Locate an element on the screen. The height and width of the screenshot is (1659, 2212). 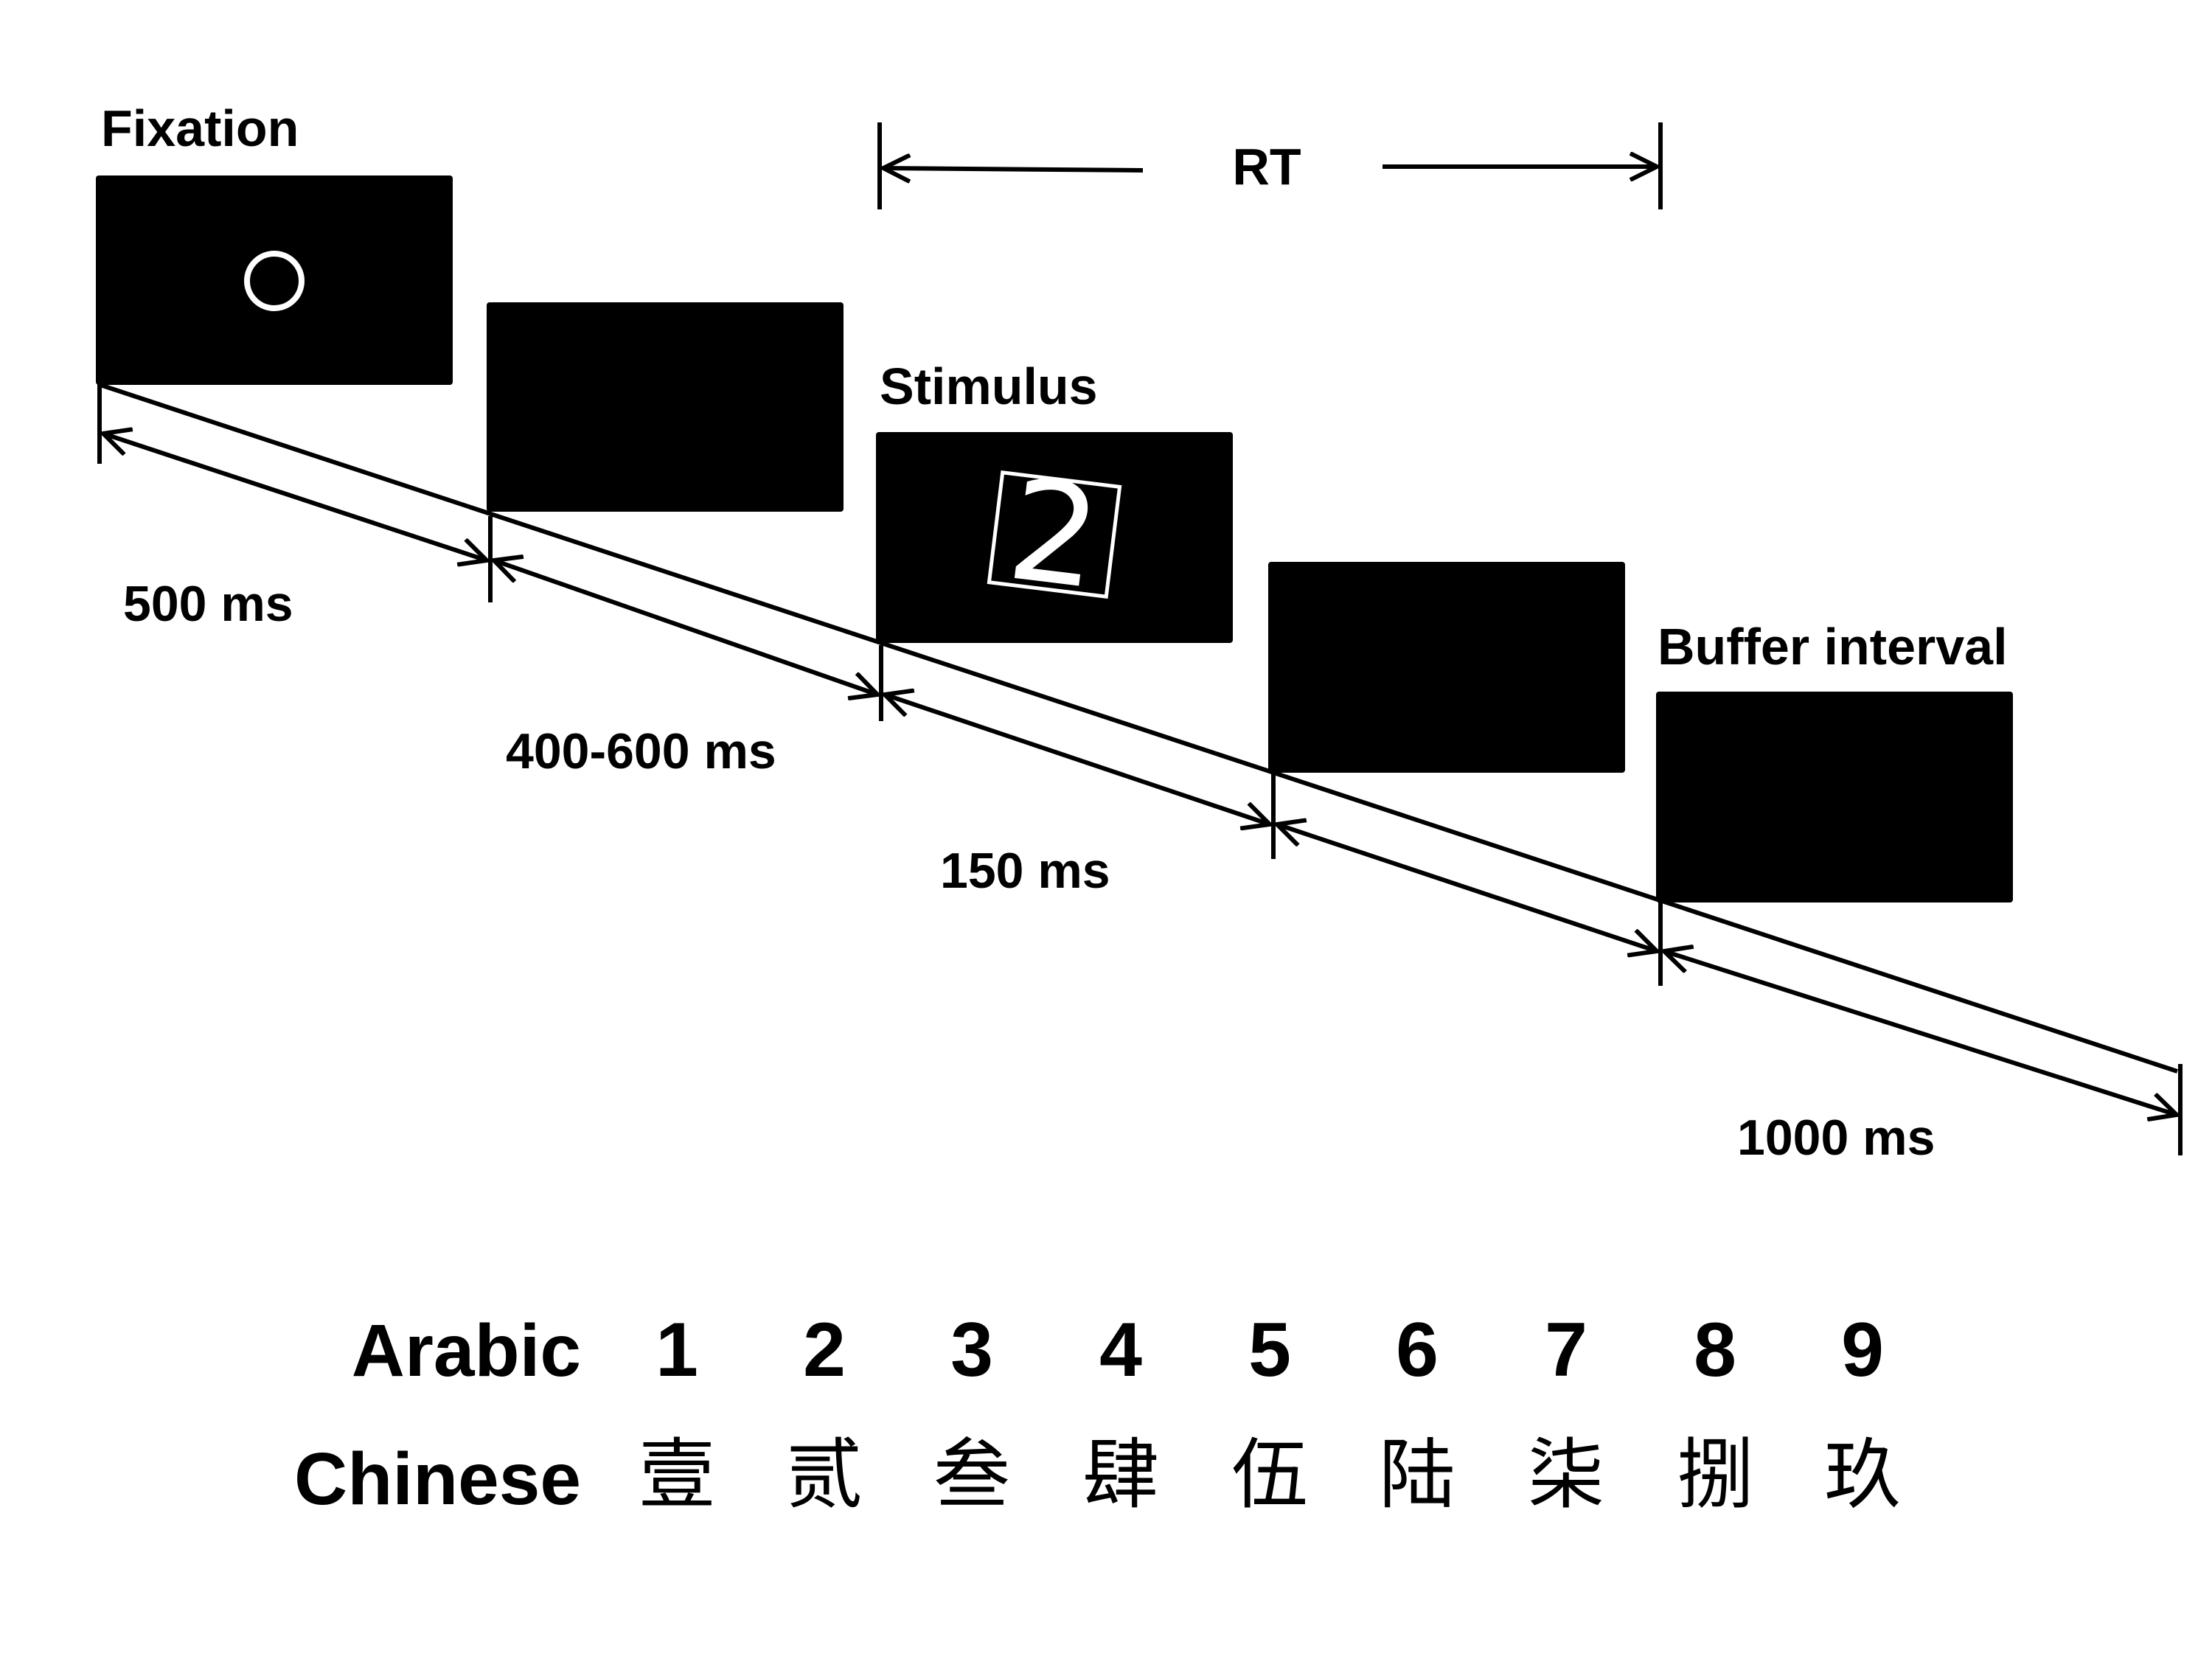
chinese-numeral: 捌 is located at coordinates (1715, 1475).